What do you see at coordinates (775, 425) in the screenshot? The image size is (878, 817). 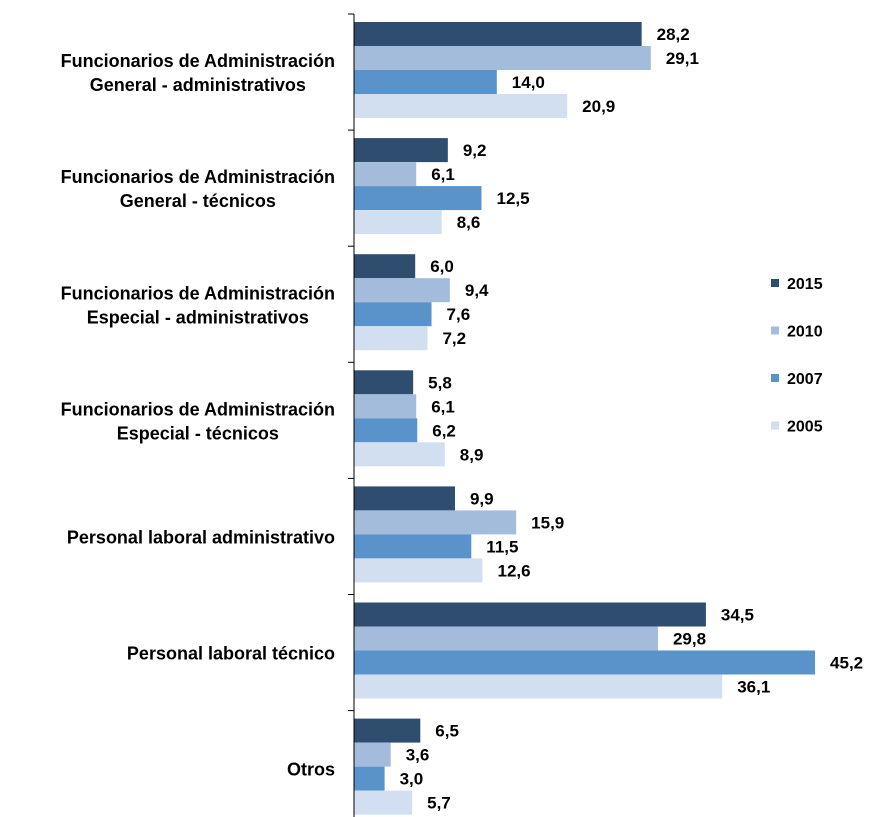 I see `legend-swatch-2005` at bounding box center [775, 425].